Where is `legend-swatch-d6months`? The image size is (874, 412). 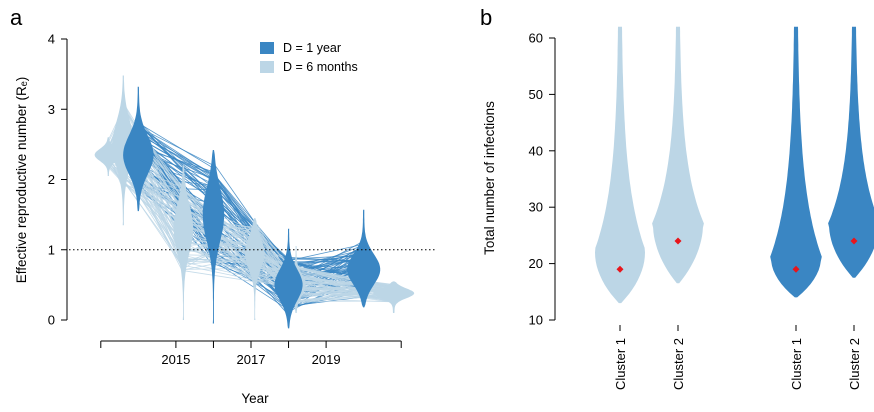 legend-swatch-d6months is located at coordinates (267, 67).